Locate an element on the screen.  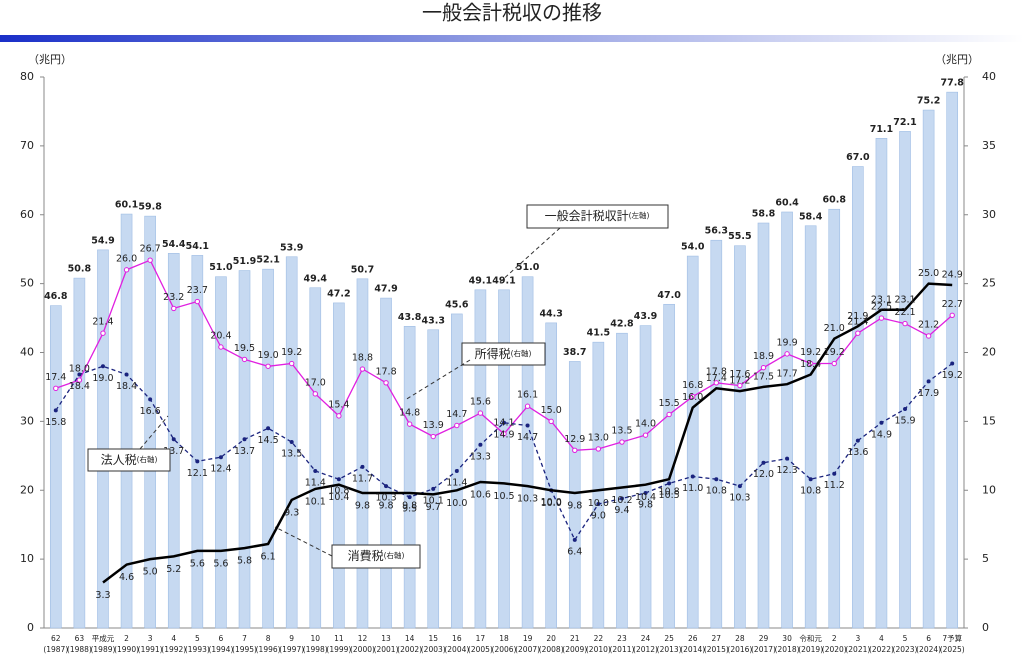
value-label: 21.0 is located at coordinates (834, 328).